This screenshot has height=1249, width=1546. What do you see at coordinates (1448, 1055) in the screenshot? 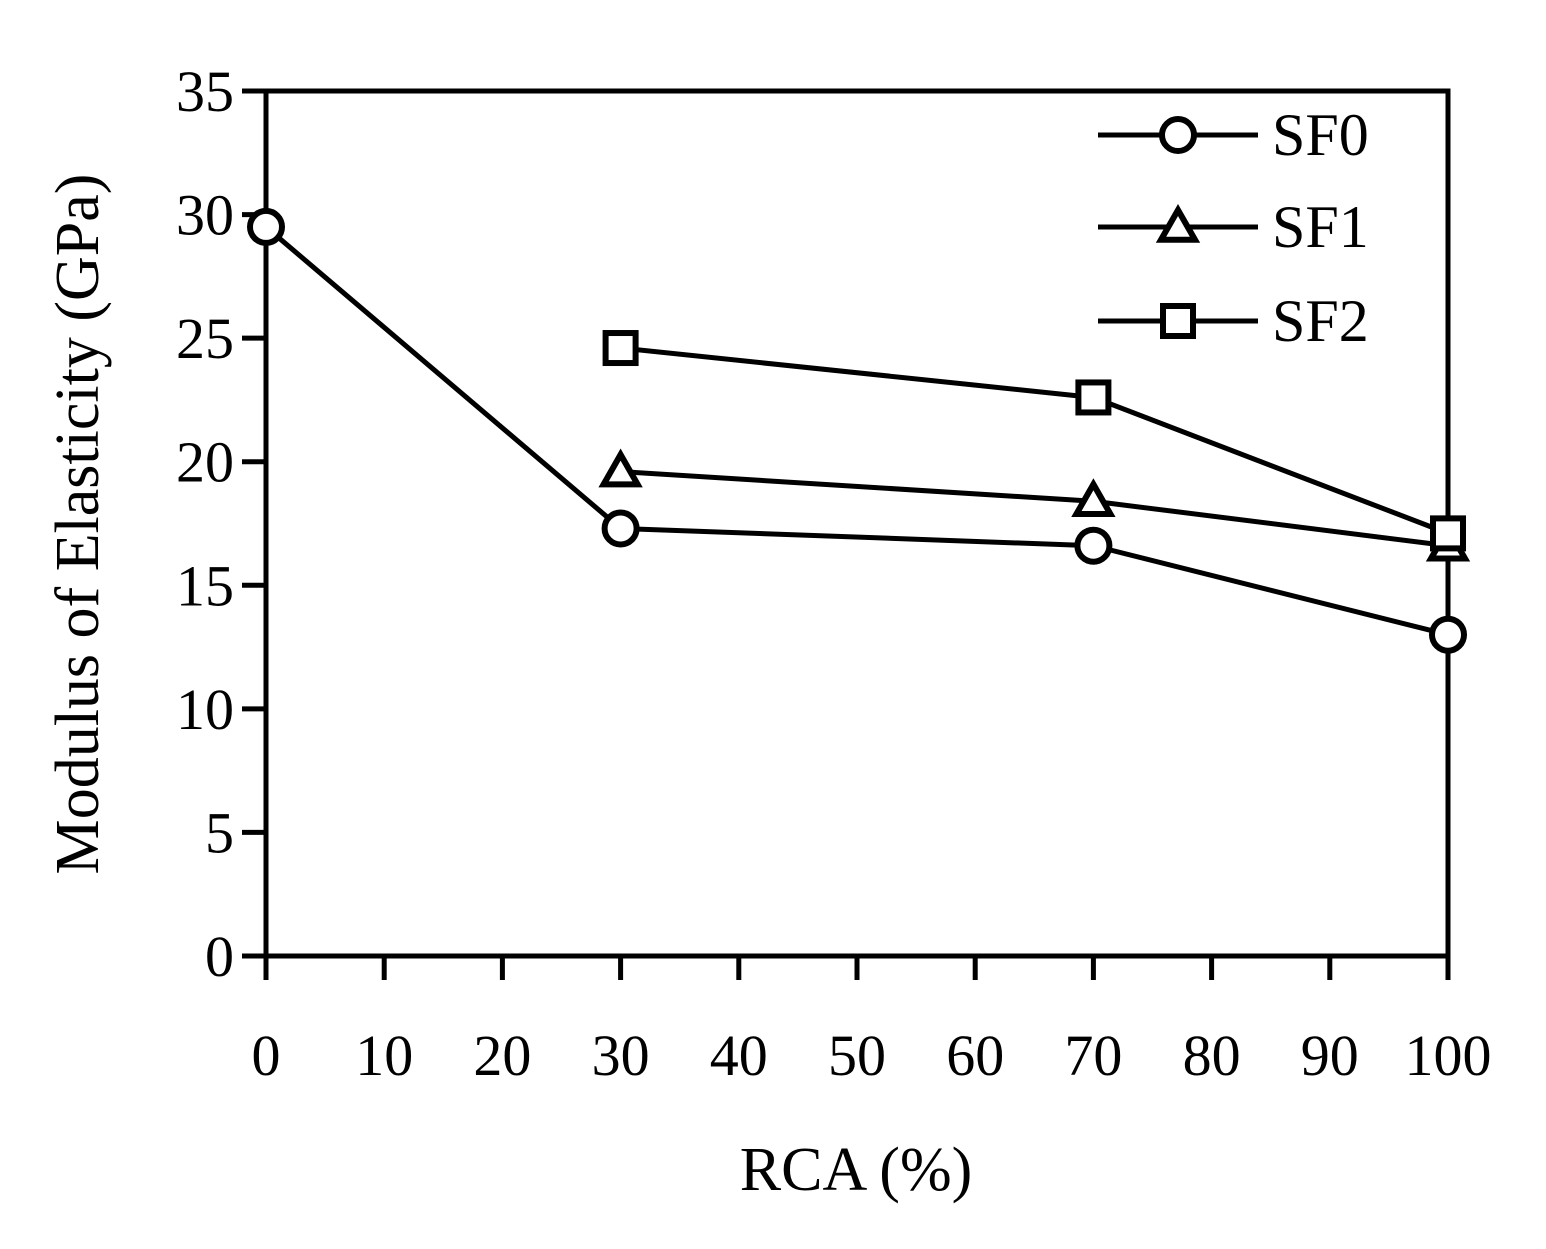
I see `x-tick-label: 100` at bounding box center [1448, 1055].